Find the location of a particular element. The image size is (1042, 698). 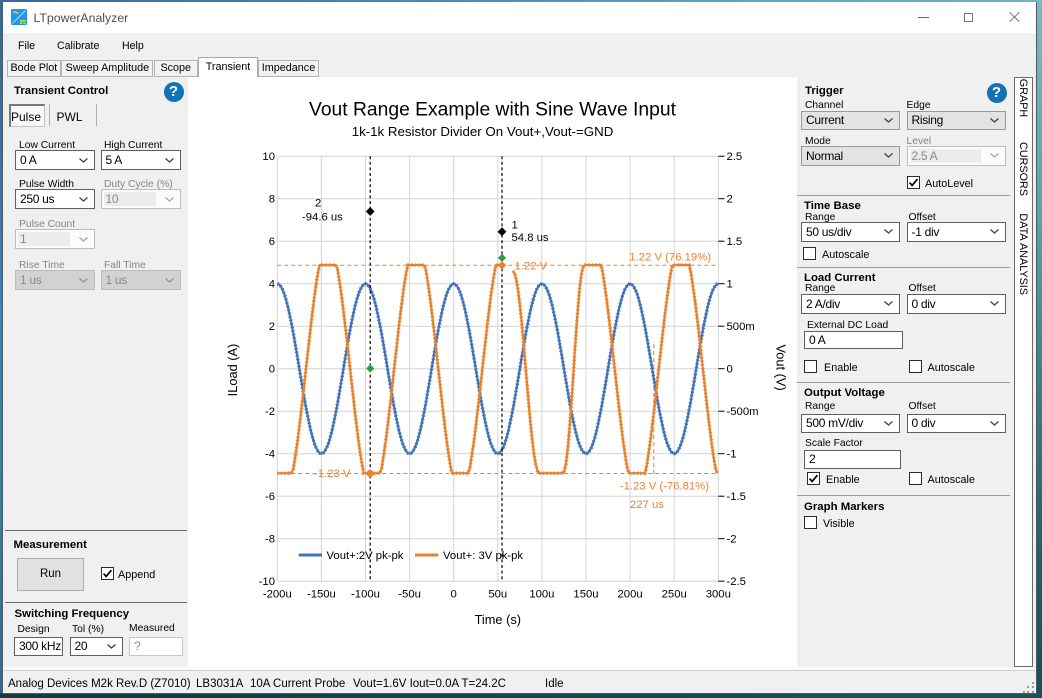

svg-text: 50u is located at coordinates (497, 595).